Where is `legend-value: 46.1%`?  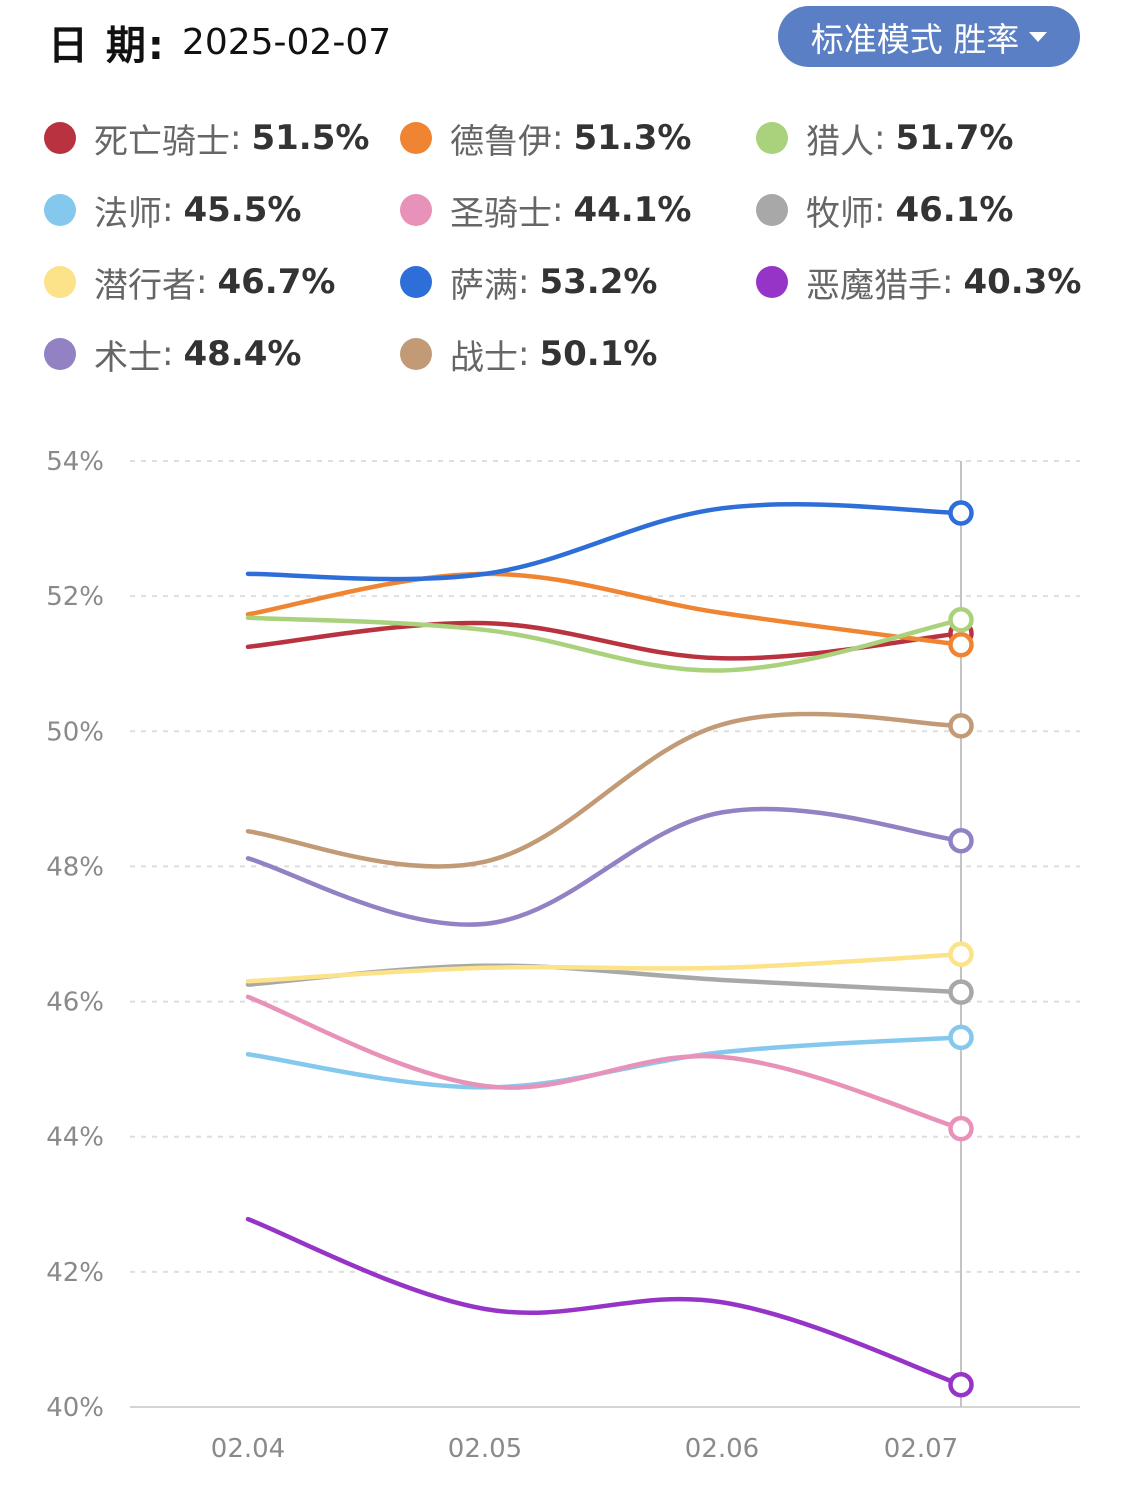 legend-value: 46.1% is located at coordinates (954, 210).